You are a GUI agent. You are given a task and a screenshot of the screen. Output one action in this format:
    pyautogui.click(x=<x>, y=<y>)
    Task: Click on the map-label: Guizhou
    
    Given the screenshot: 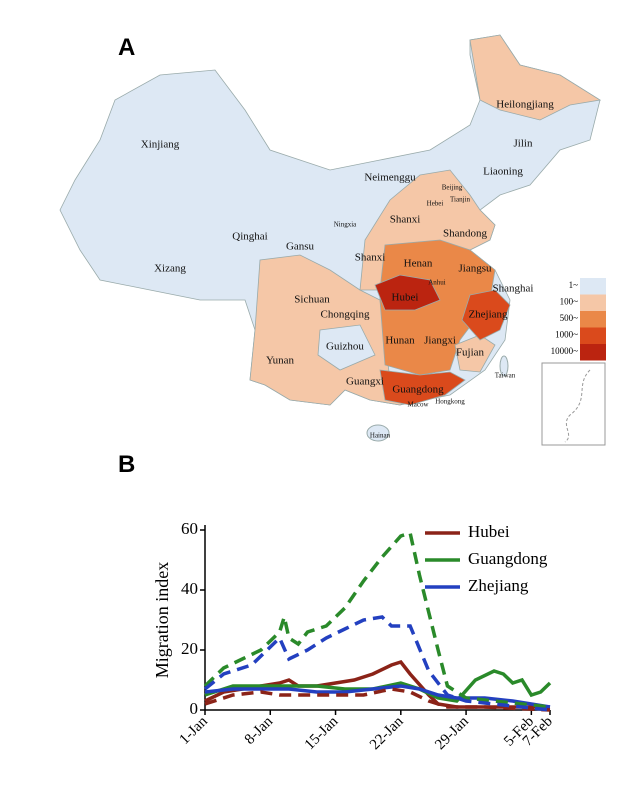 What is the action you would take?
    pyautogui.click(x=345, y=347)
    